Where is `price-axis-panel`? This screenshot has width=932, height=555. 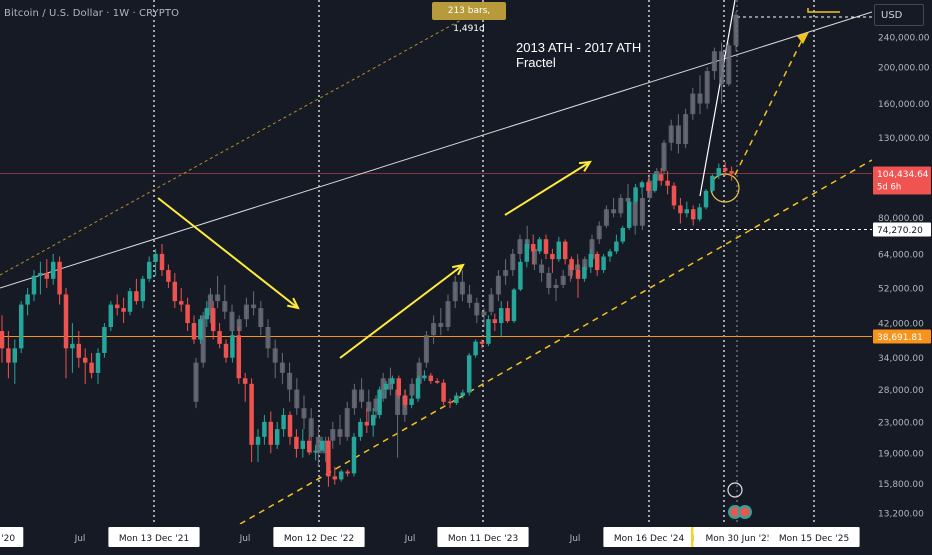 price-axis-panel is located at coordinates (902, 275).